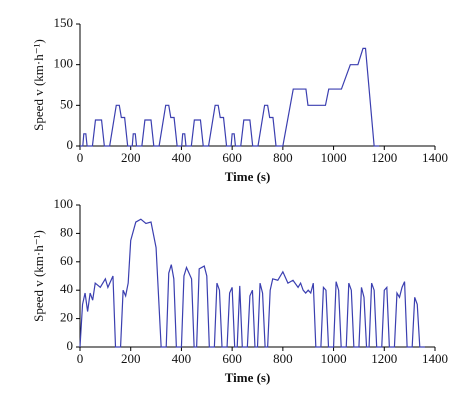 The height and width of the screenshot is (418, 474). Describe the element at coordinates (66, 103) in the screenshot. I see `y-tick-label: 50` at that location.